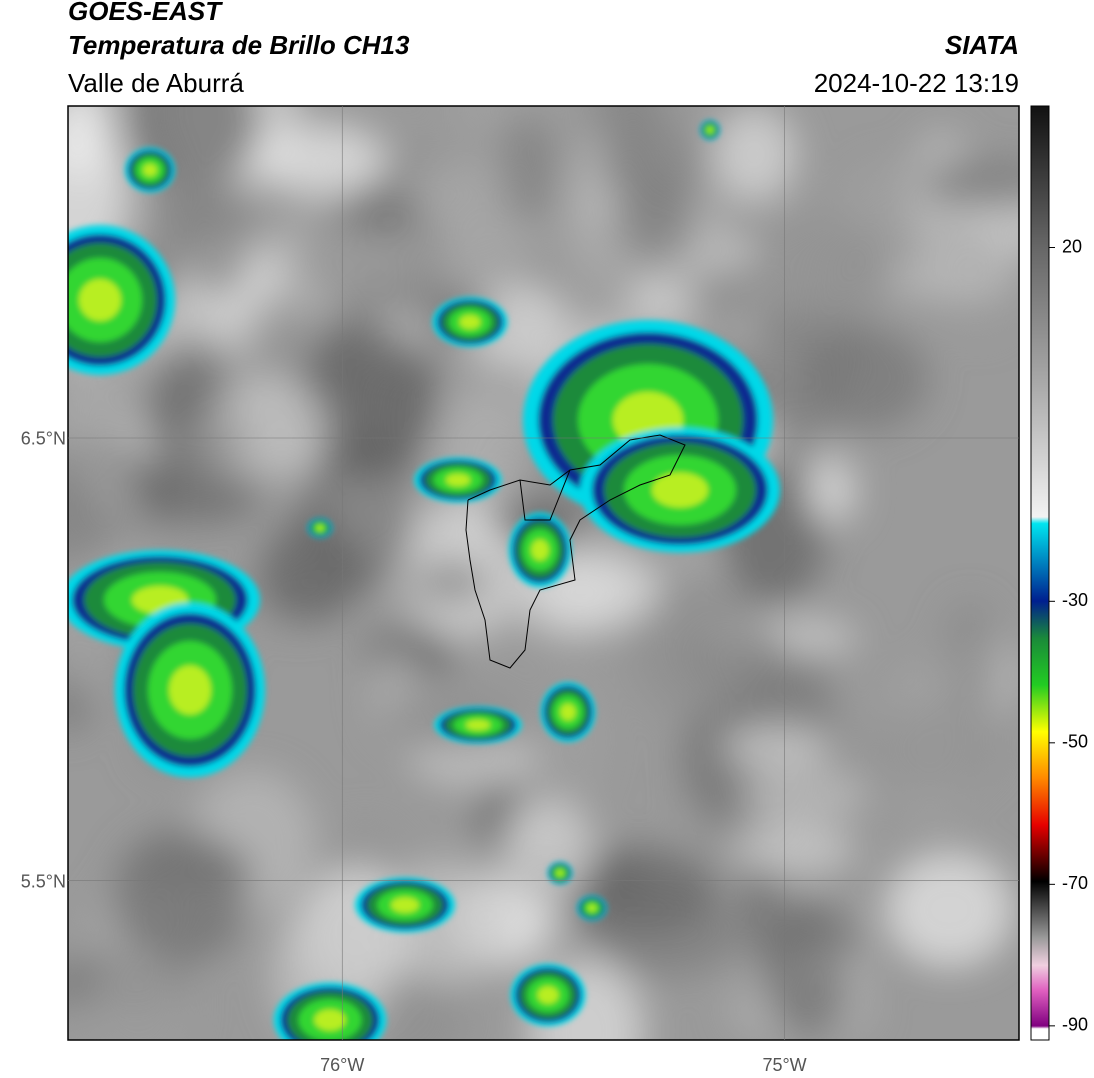 The width and height of the screenshot is (1094, 1078). Describe the element at coordinates (916, 83) in the screenshot. I see `timestamp: 2024-10-22 13:19` at that location.